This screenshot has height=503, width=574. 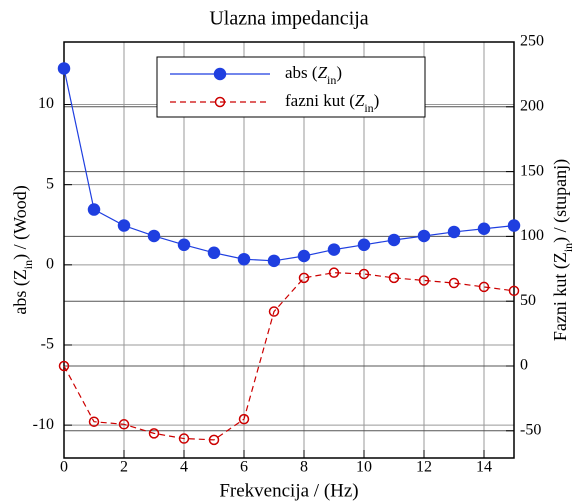 What do you see at coordinates (364, 467) in the screenshot?
I see `x-tick-label: 10` at bounding box center [364, 467].